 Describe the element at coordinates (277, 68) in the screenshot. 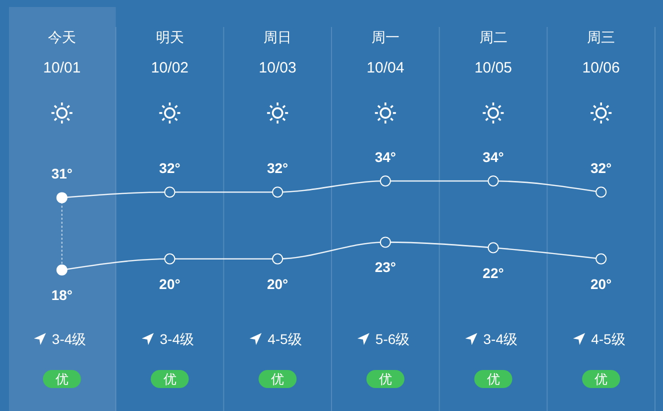

I see `annotation: 10/03` at that location.